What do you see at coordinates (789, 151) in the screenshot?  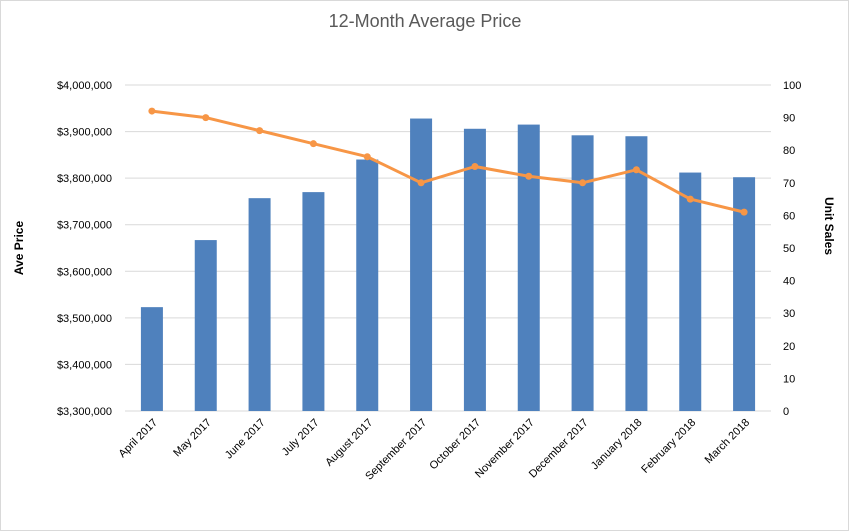 I see `right-tick-label: 80` at bounding box center [789, 151].